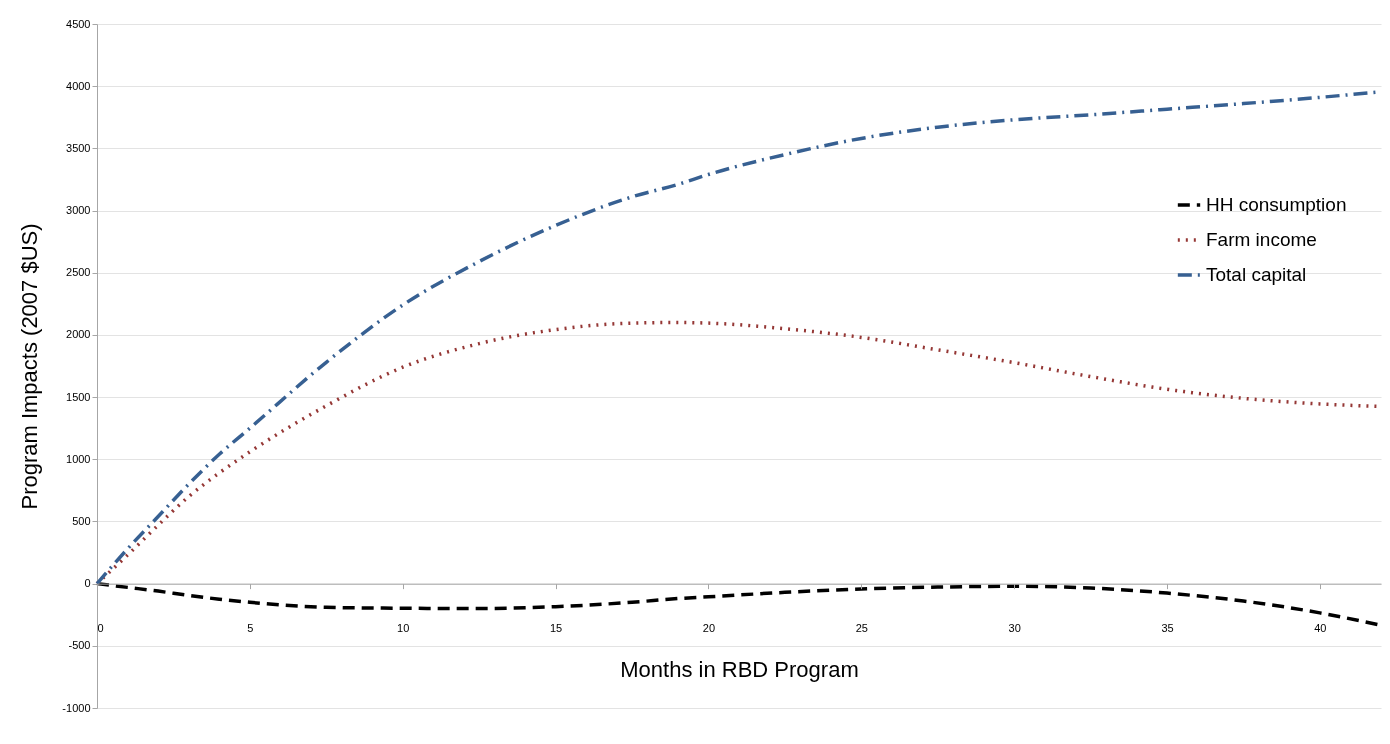  Describe the element at coordinates (78, 396) in the screenshot. I see `y-tick-label: 1500` at that location.